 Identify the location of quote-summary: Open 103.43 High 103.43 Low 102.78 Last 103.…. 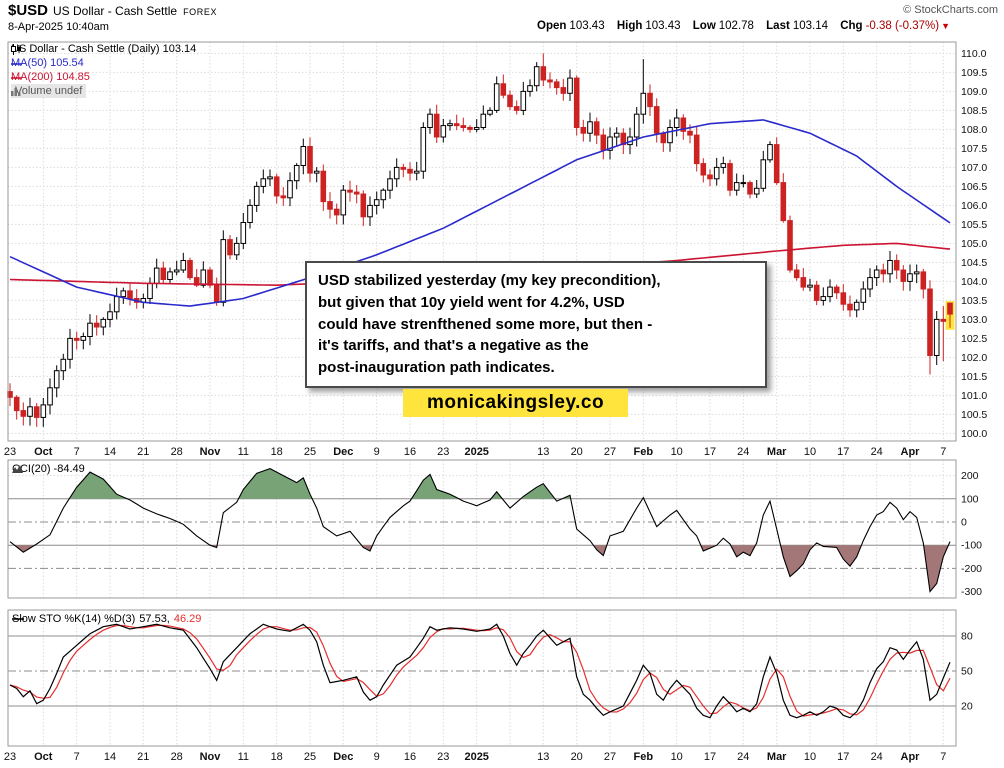
(743, 26).